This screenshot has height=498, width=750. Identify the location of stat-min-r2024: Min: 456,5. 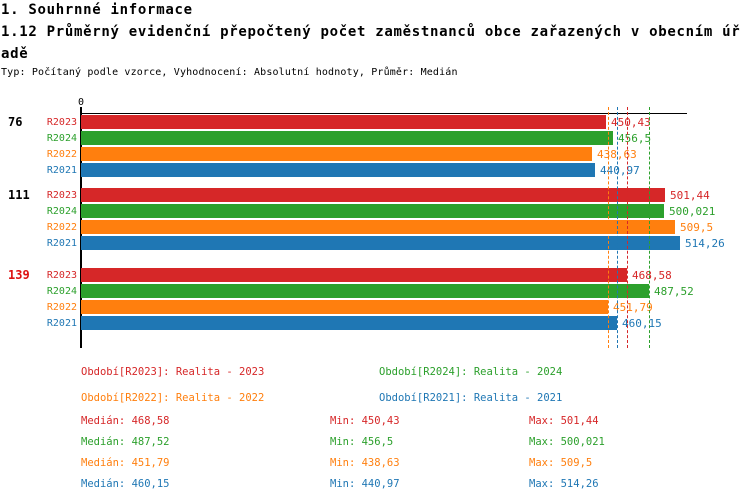
(362, 442).